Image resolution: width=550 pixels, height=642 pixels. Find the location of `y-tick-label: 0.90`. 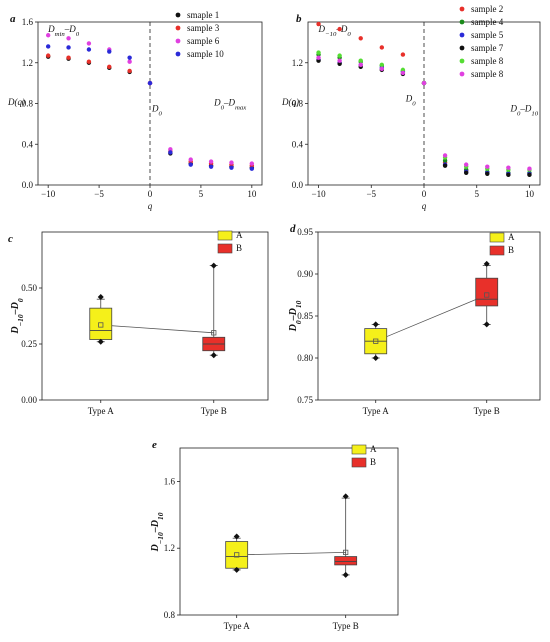

y-tick-label: 0.90 is located at coordinates (305, 274).